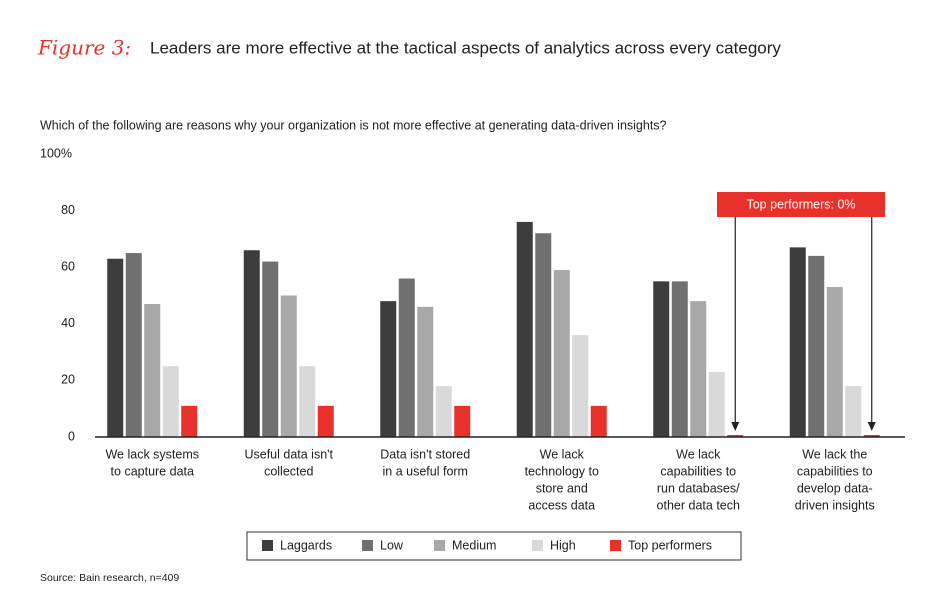  What do you see at coordinates (392, 545) in the screenshot?
I see `legend-label: Low` at bounding box center [392, 545].